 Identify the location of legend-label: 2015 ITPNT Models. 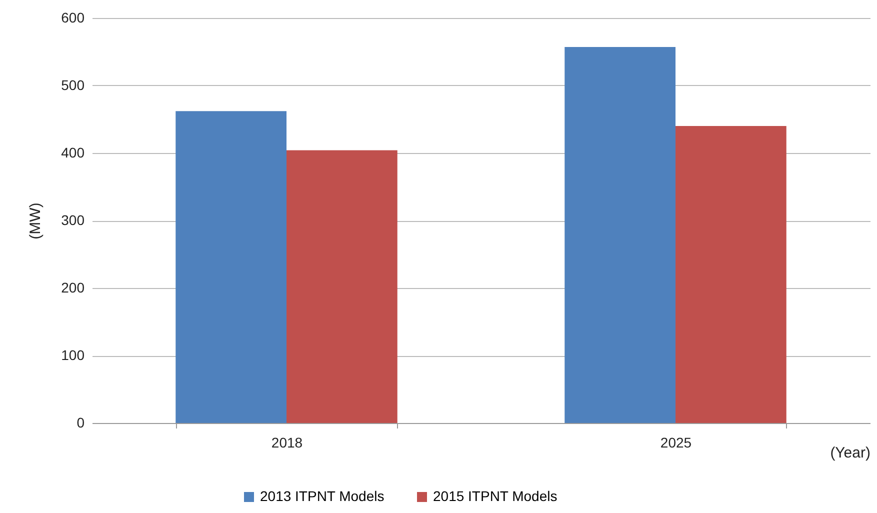
(495, 496).